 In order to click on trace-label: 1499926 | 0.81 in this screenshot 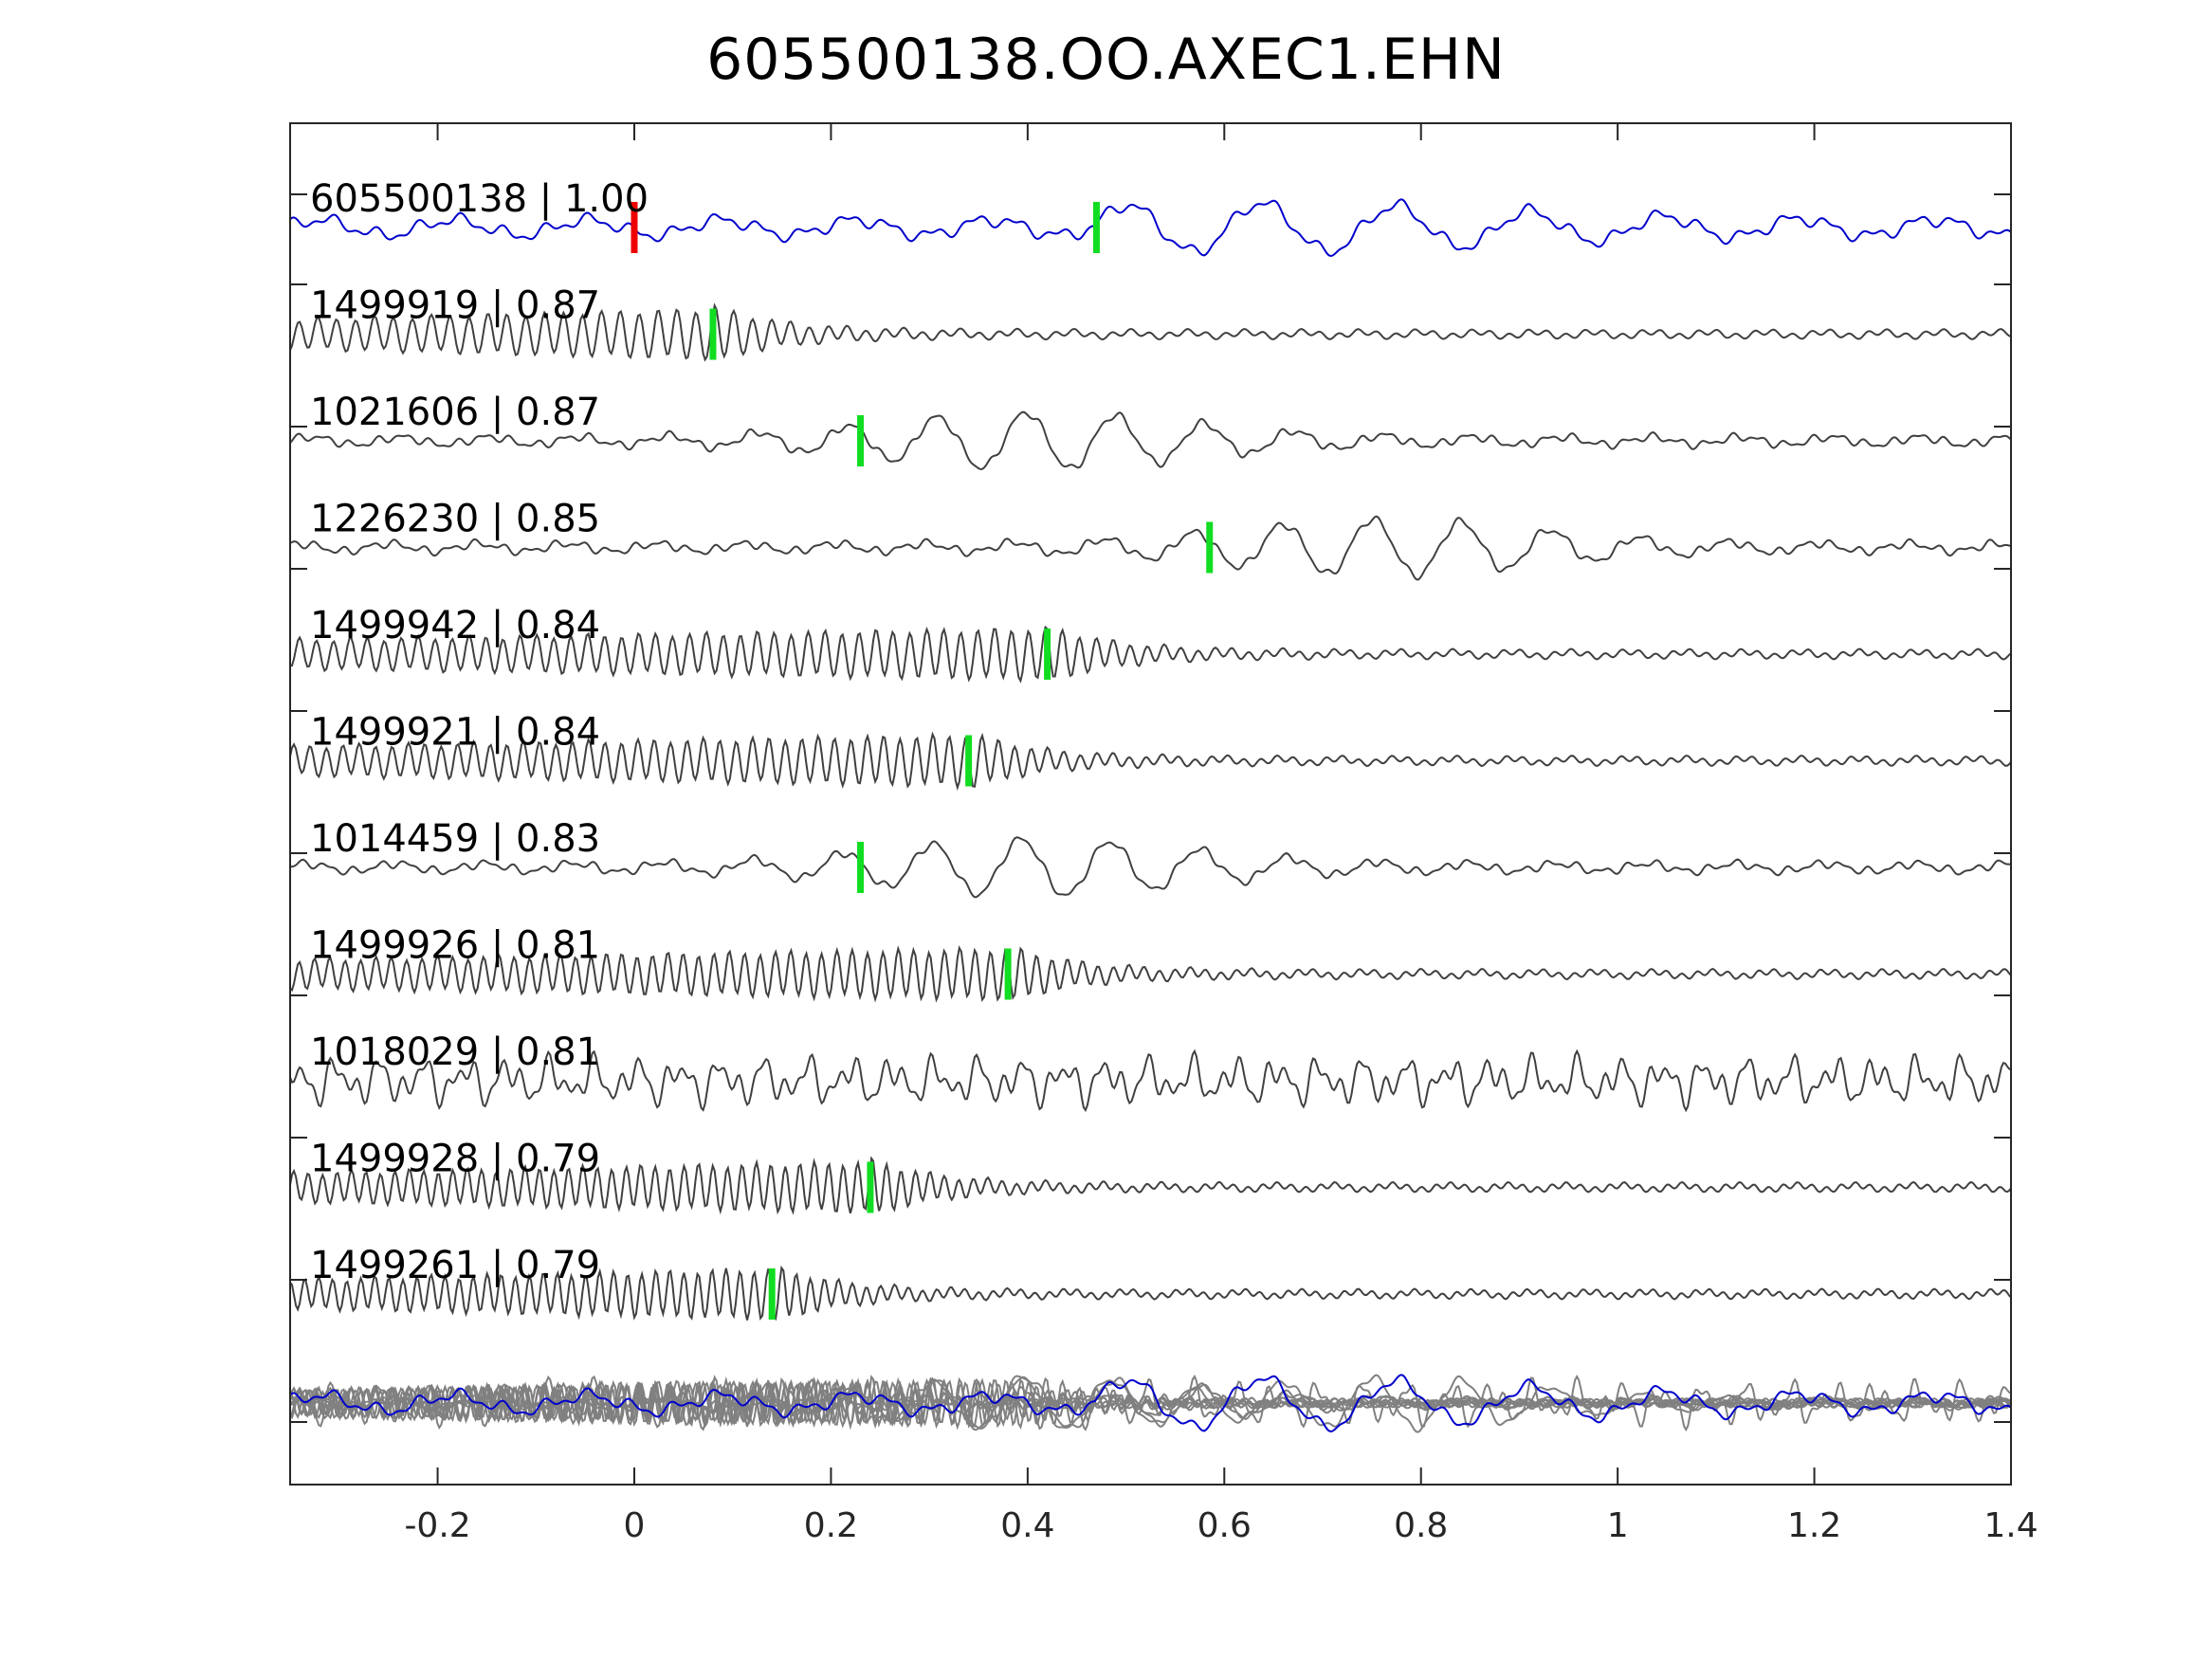, I will do `click(455, 946)`.